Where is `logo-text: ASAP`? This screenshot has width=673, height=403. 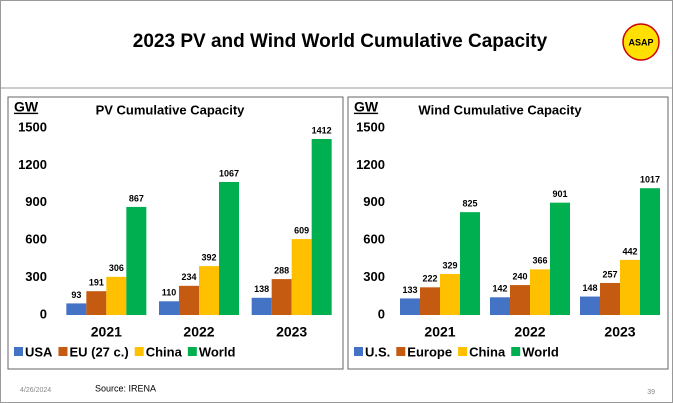 logo-text: ASAP is located at coordinates (640, 42).